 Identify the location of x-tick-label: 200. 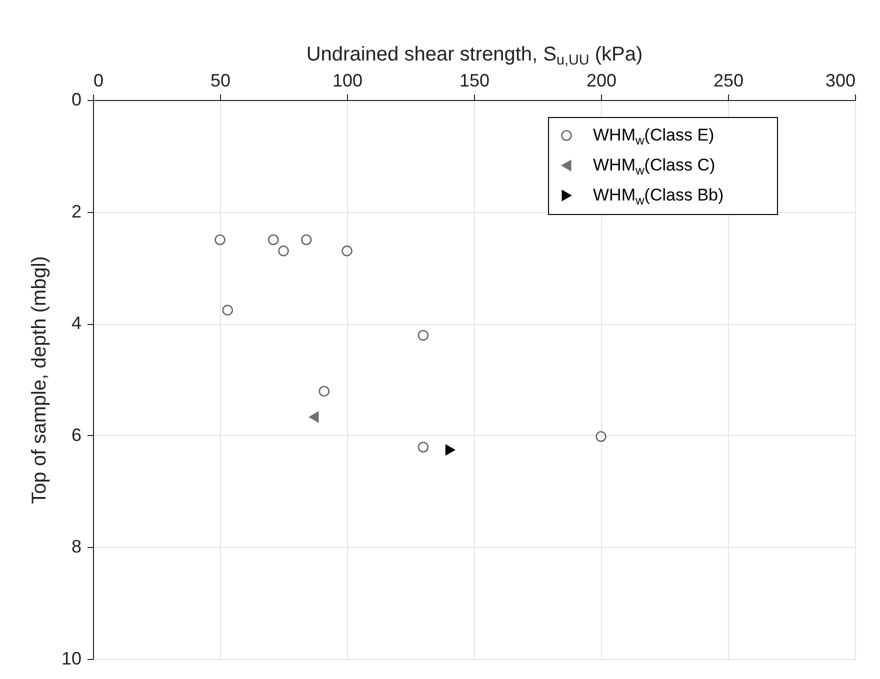
(601, 80).